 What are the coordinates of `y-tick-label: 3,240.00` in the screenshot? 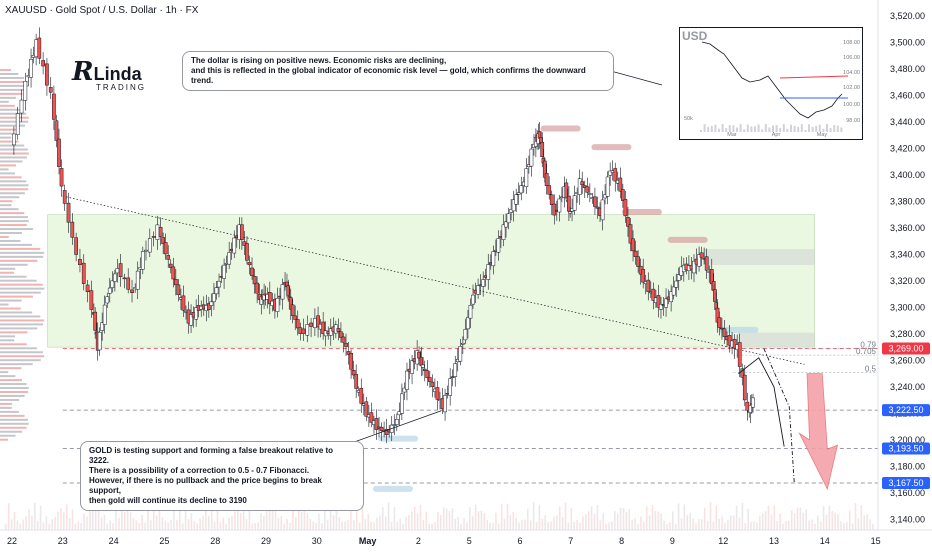 It's located at (907, 387).